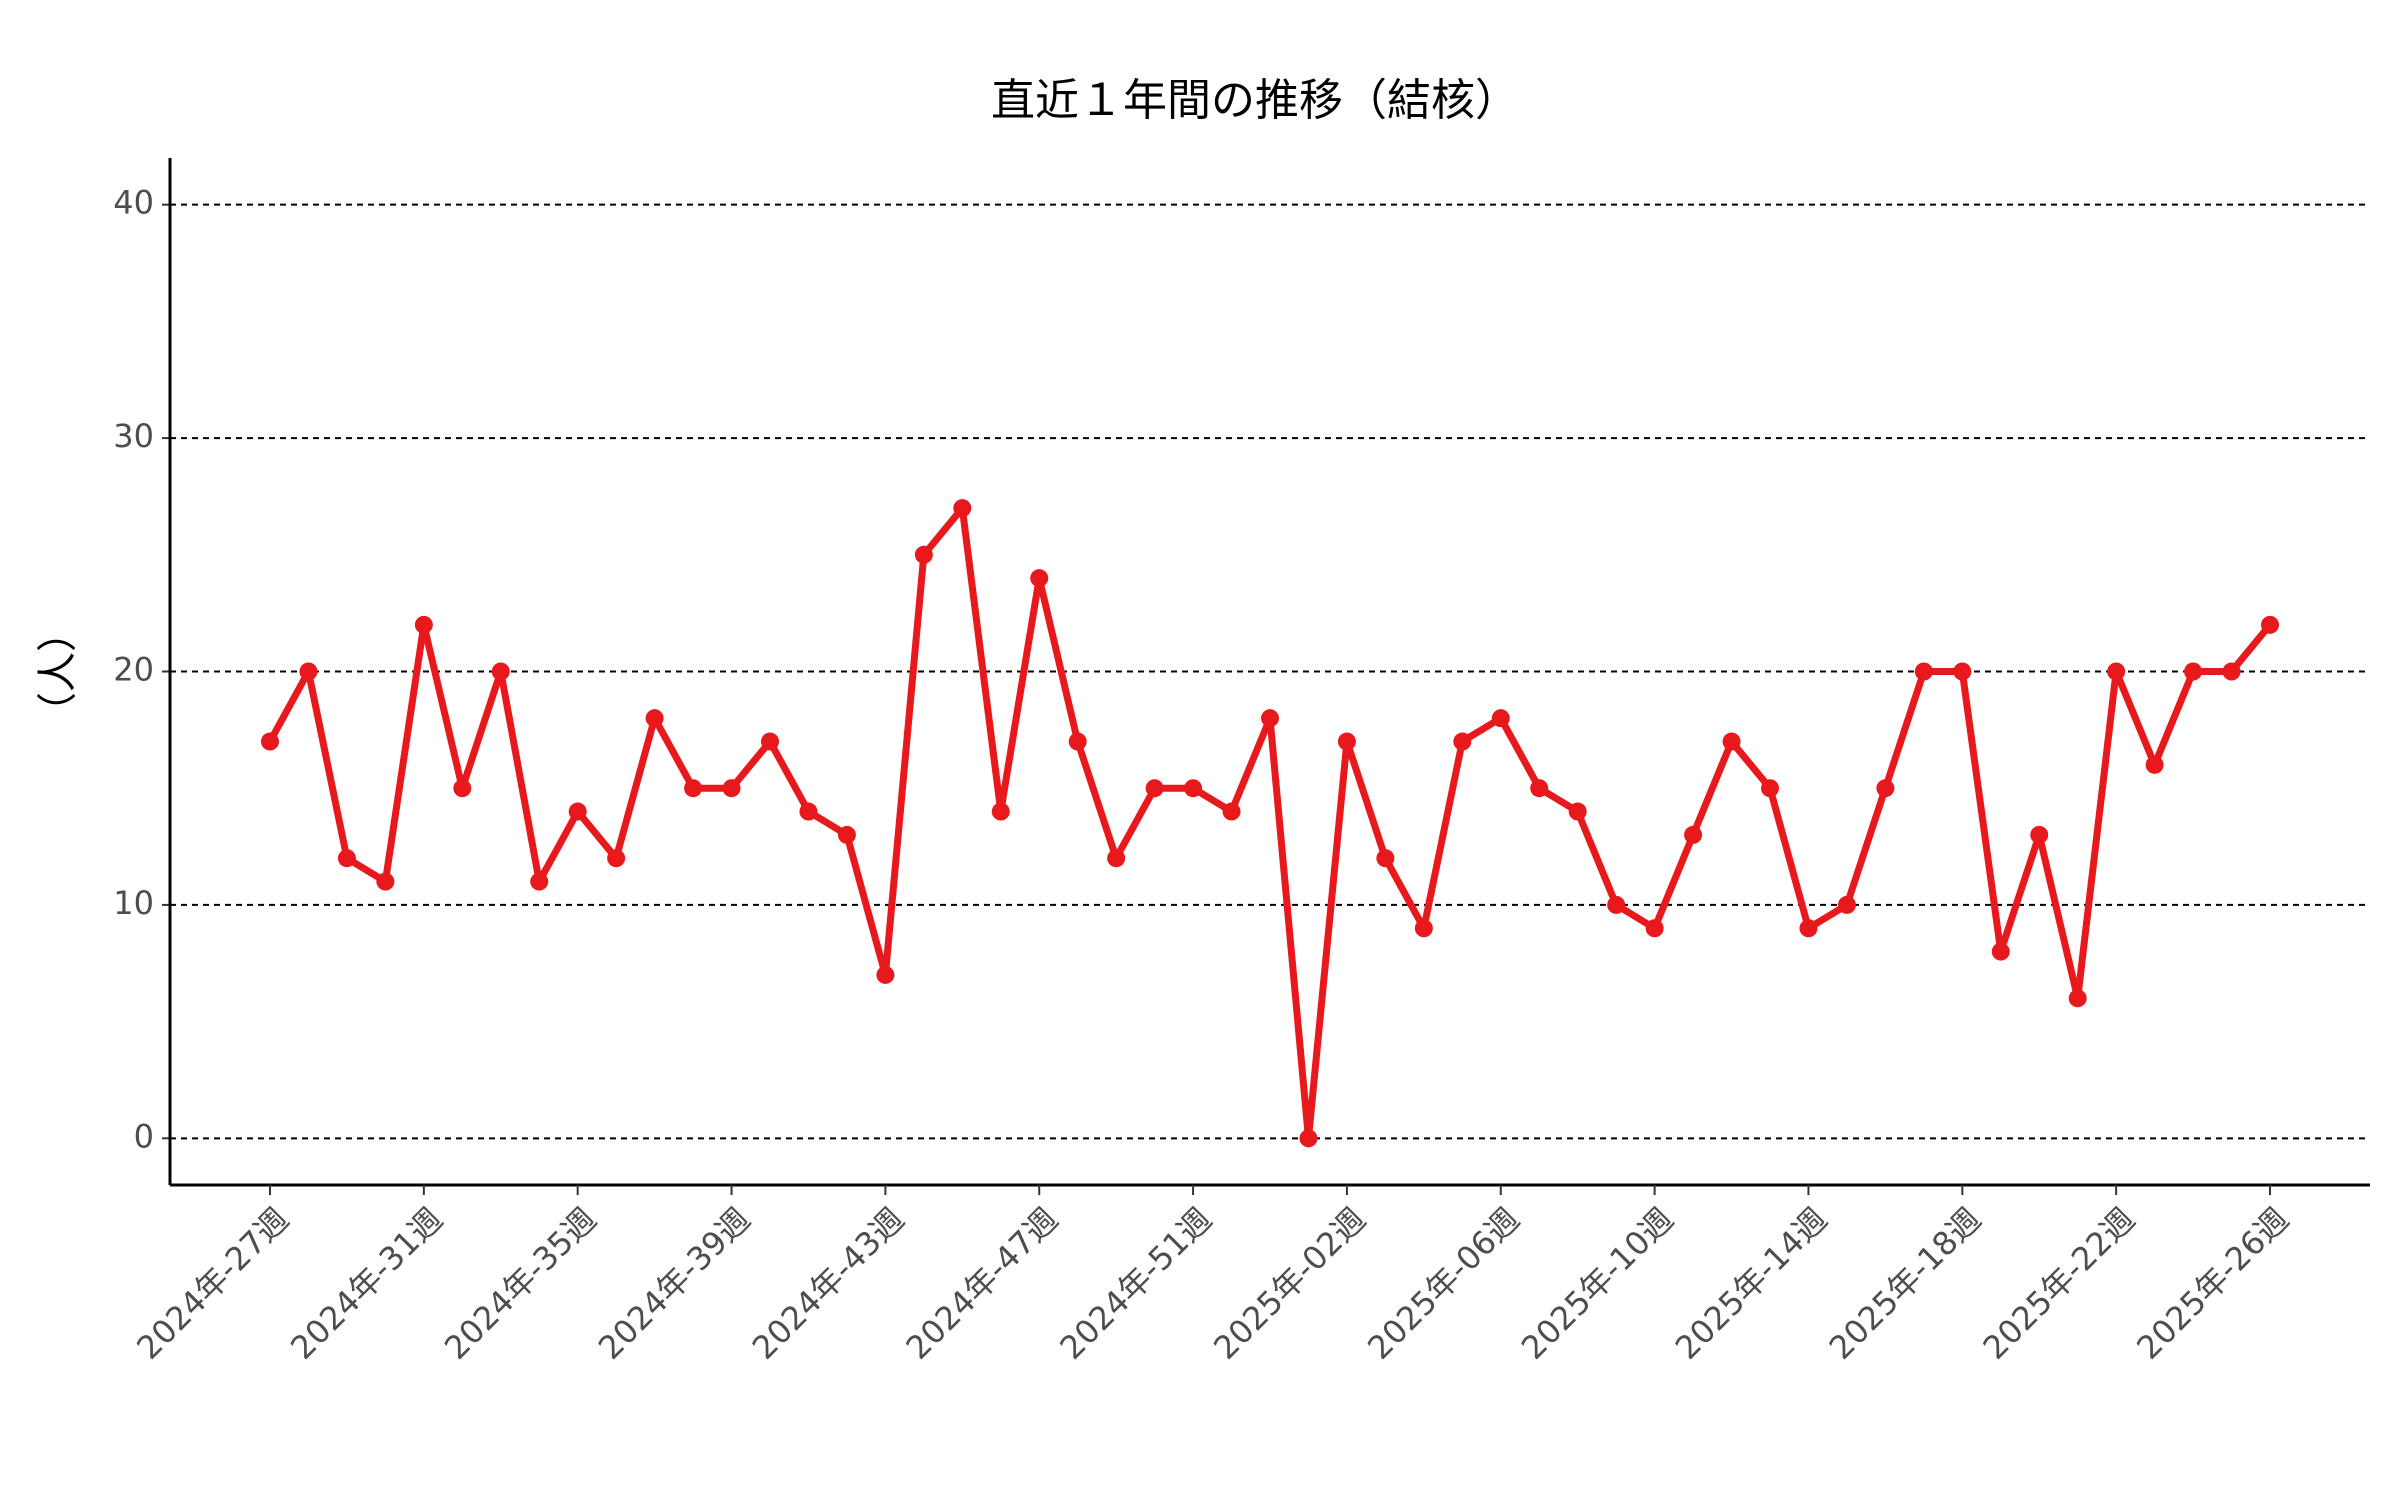  I want to click on chart-title: 直近１年間の推移（結核）, so click(1255, 100).